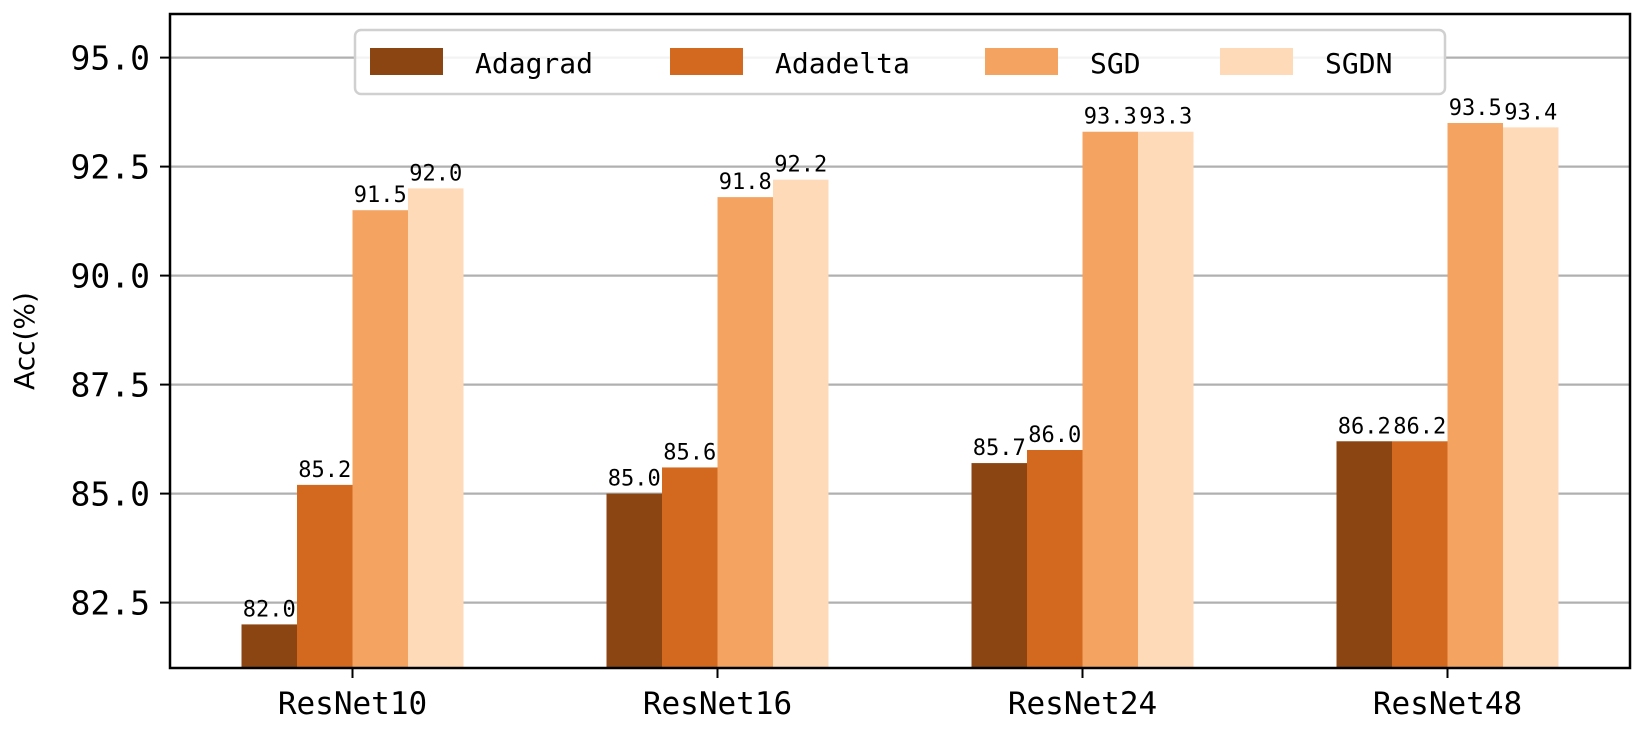  What do you see at coordinates (110, 494) in the screenshot?
I see `y-tick-label: 85.0` at bounding box center [110, 494].